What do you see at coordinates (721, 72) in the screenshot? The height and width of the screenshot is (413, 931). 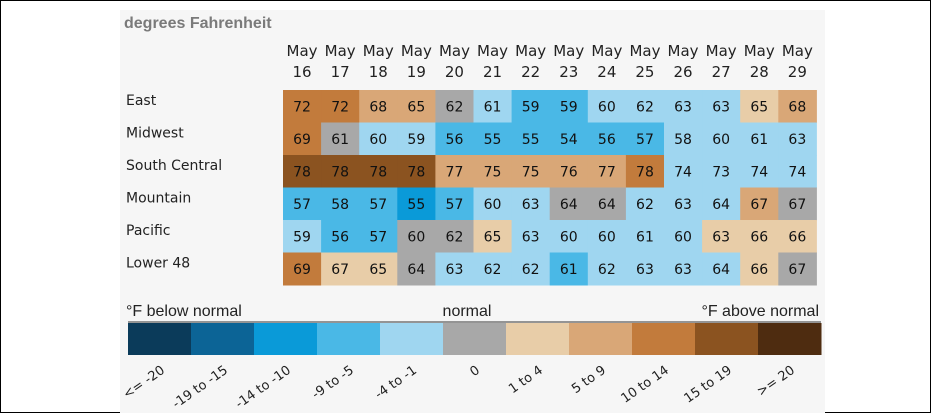 I see `column-header-day: 27` at bounding box center [721, 72].